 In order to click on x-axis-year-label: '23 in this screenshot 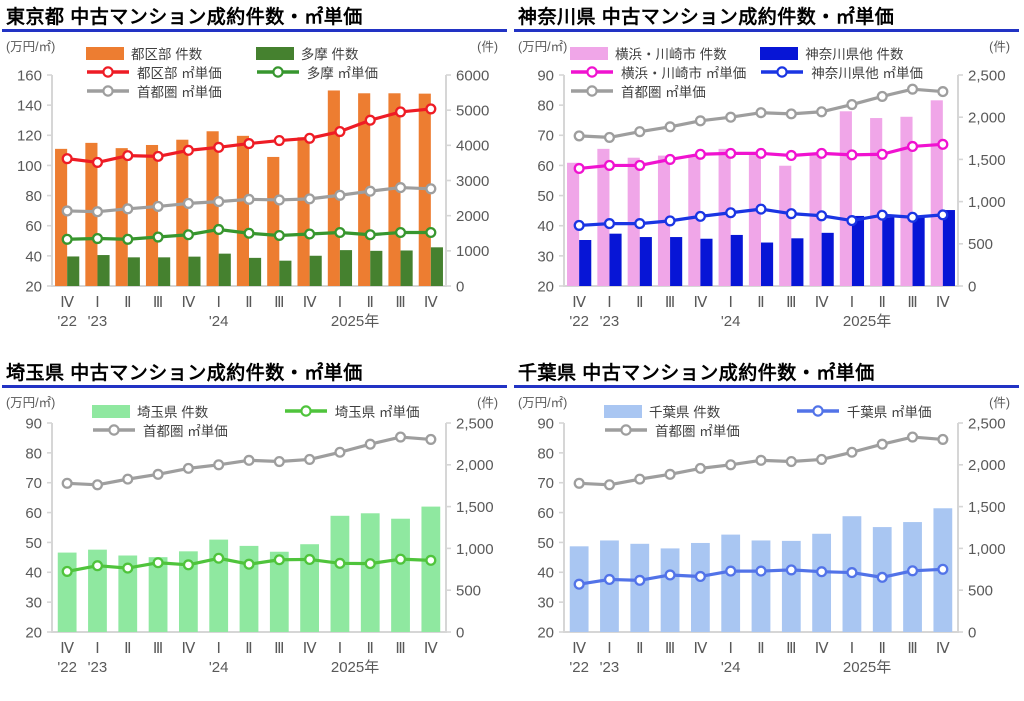, I will do `click(610, 667)`.